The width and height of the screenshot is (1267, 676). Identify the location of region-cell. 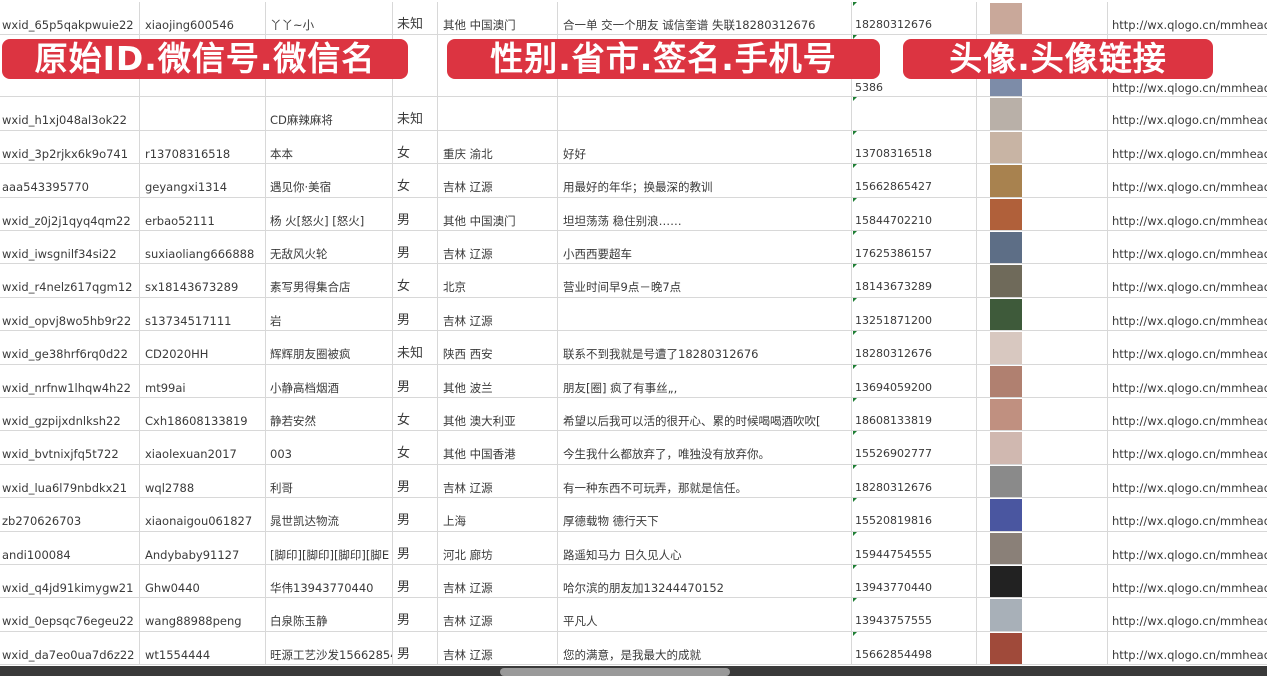
(498, 113).